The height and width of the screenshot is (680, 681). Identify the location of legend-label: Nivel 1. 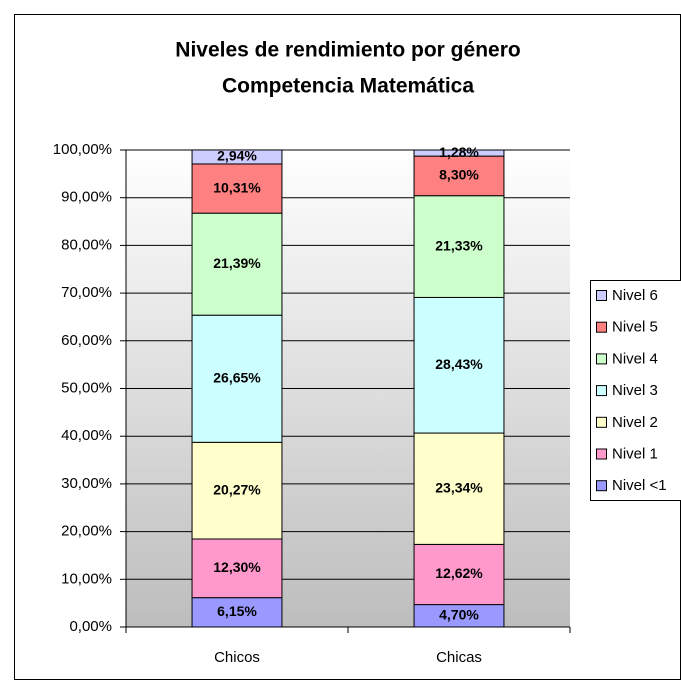
(635, 453).